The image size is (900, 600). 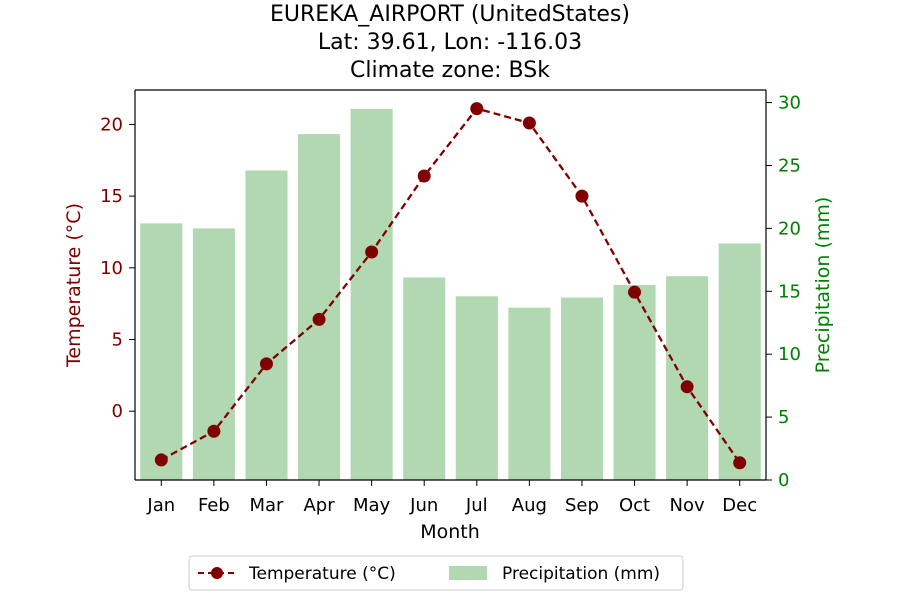 What do you see at coordinates (823, 285) in the screenshot?
I see `precipitation-axis-label: Precipitation (mm)` at bounding box center [823, 285].